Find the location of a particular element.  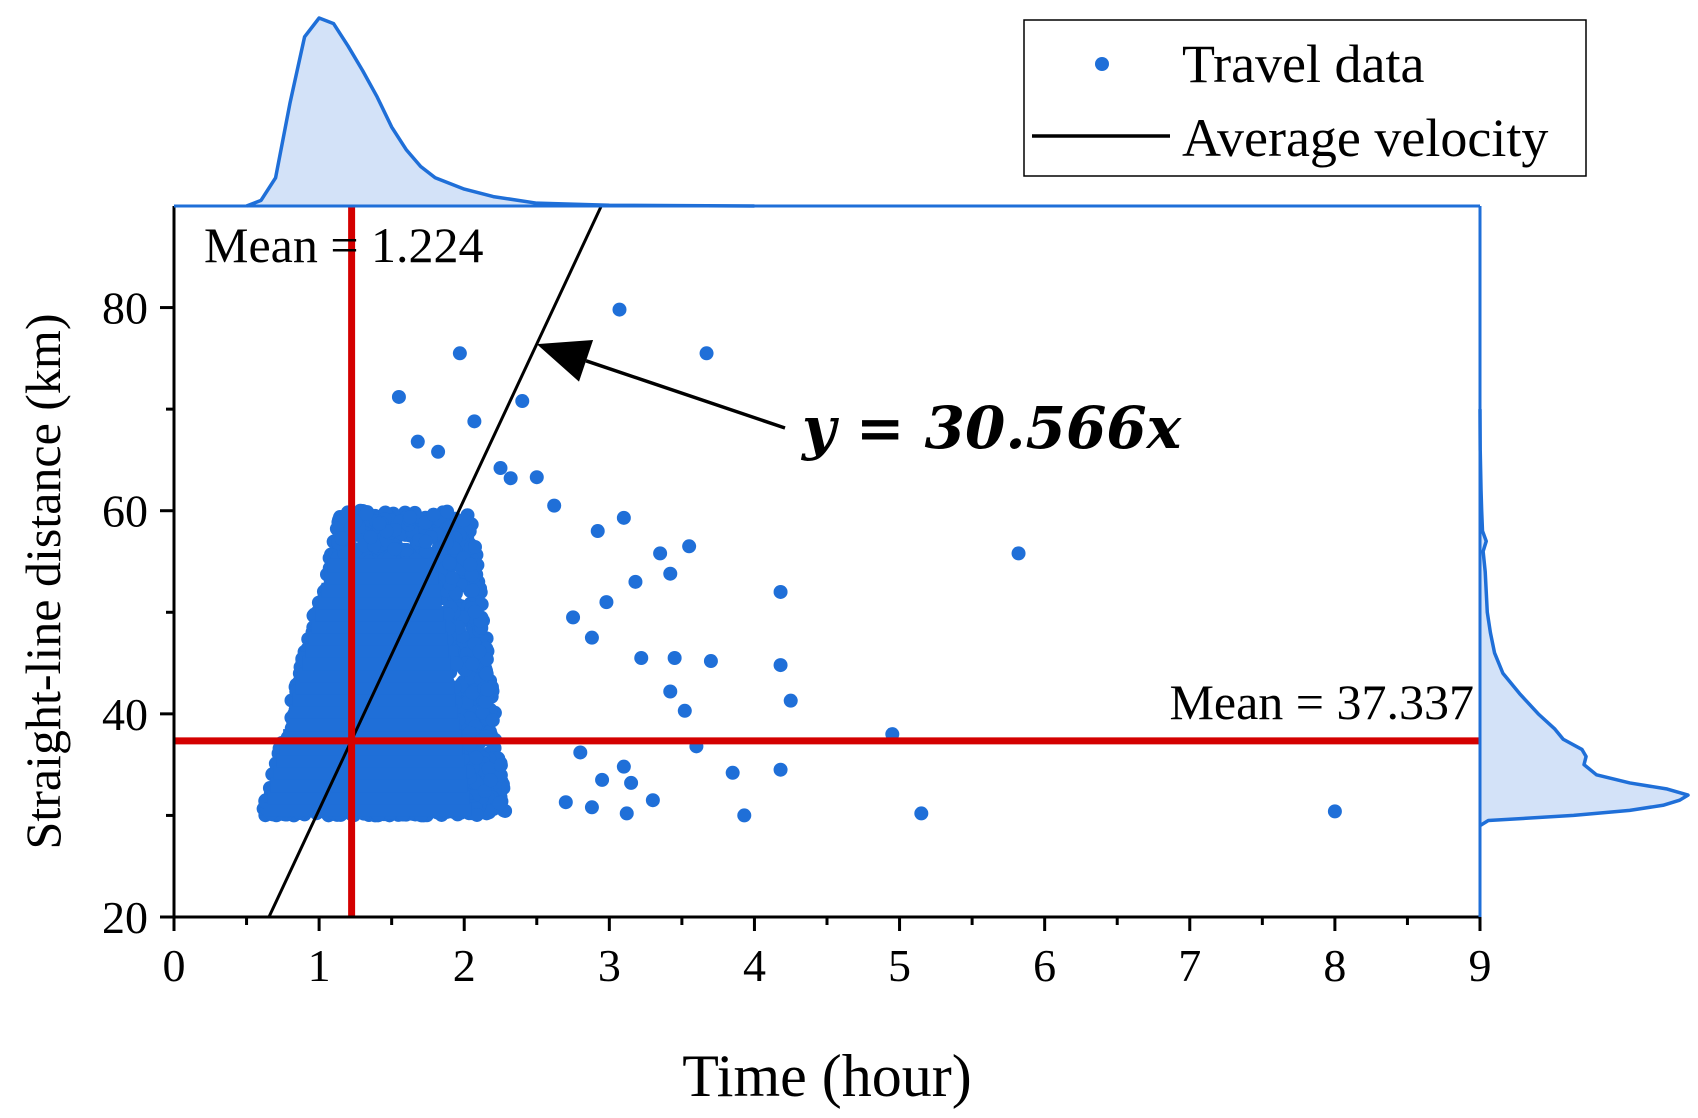

y-axis-title: Straight-line distance (km) is located at coordinates (43, 582).